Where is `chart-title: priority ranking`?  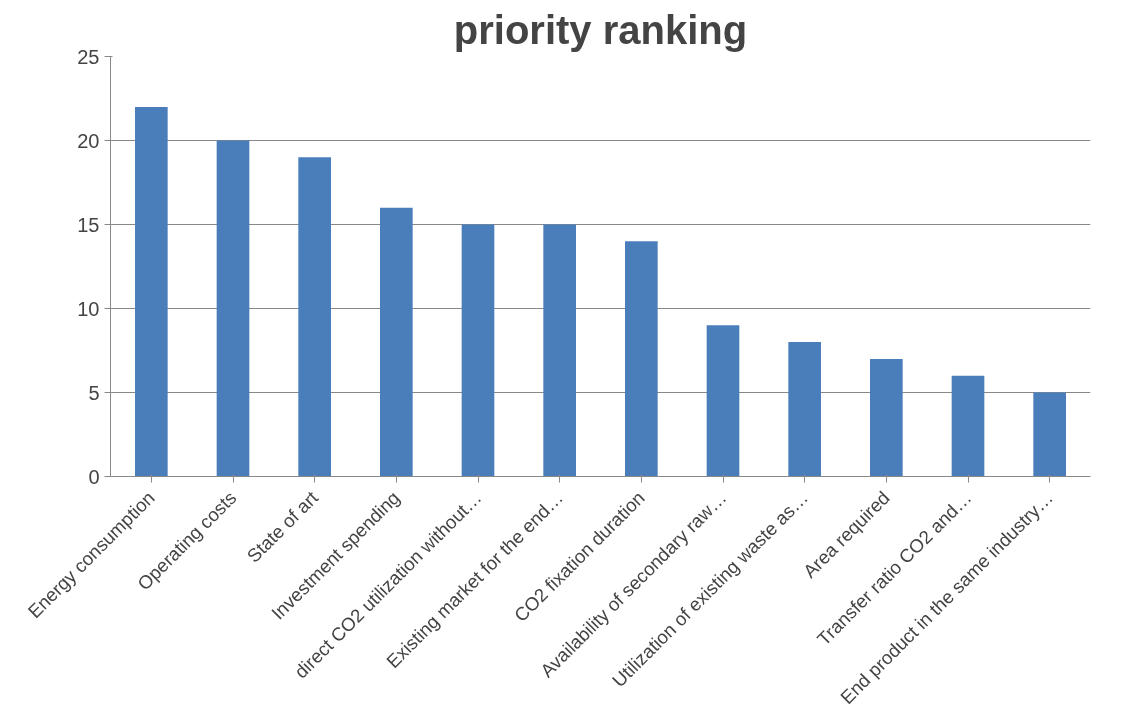 chart-title: priority ranking is located at coordinates (600, 29).